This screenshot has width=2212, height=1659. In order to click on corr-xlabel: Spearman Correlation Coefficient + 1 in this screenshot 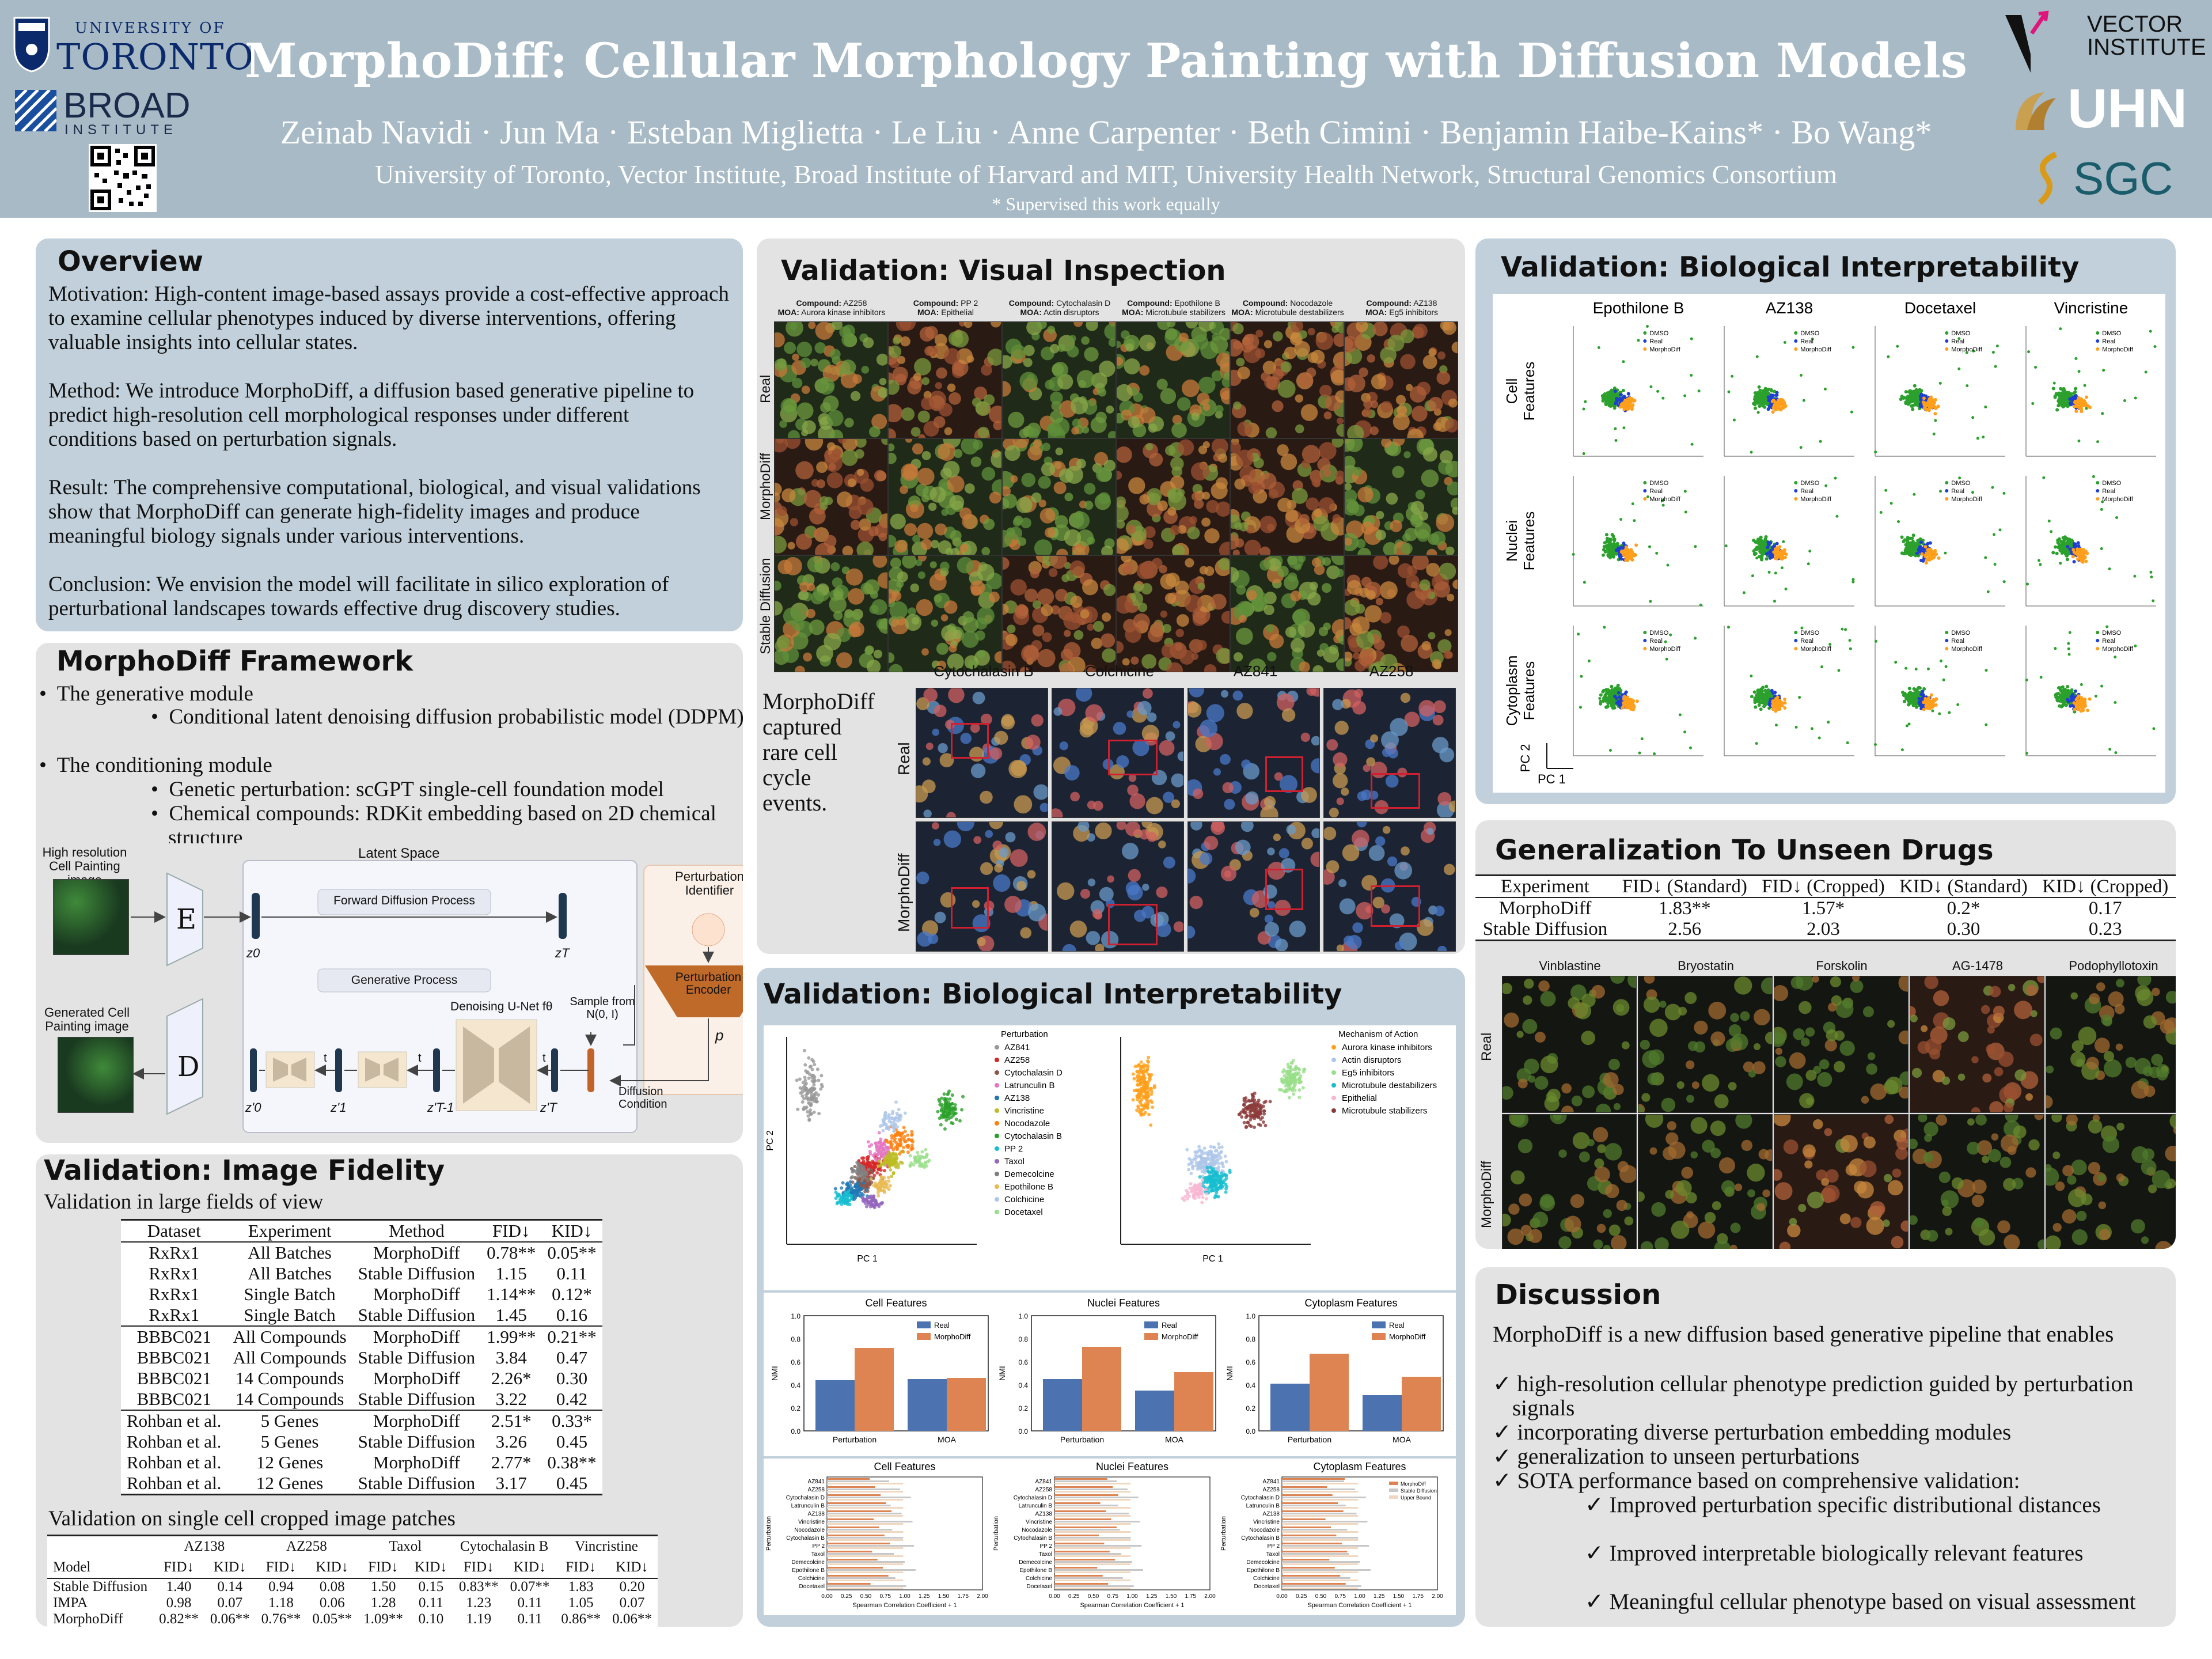, I will do `click(1132, 1605)`.